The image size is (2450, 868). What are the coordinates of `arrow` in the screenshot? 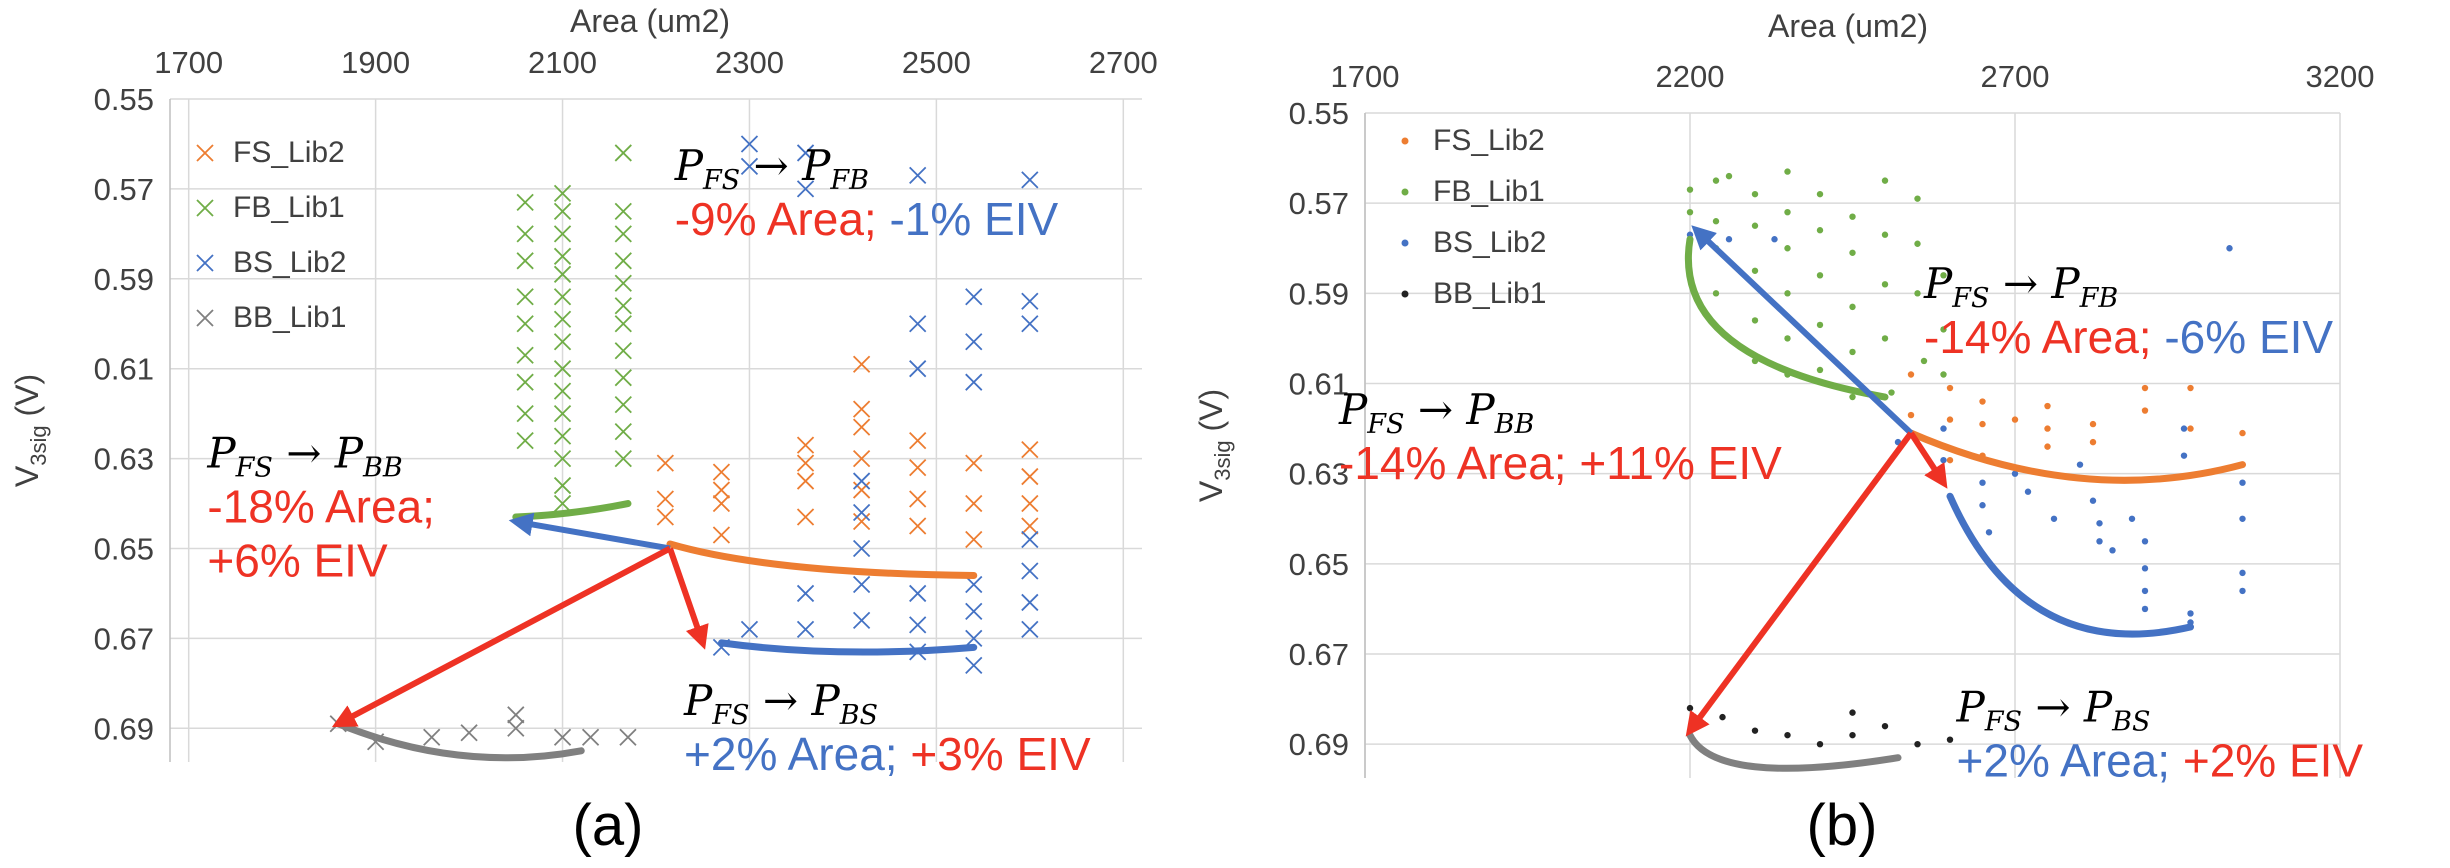 It's located at (1802, 330).